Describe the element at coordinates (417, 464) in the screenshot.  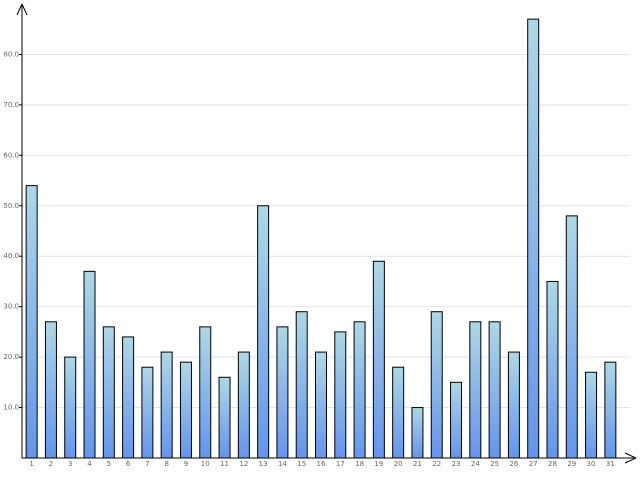
I see `x-tick-label: 21` at that location.